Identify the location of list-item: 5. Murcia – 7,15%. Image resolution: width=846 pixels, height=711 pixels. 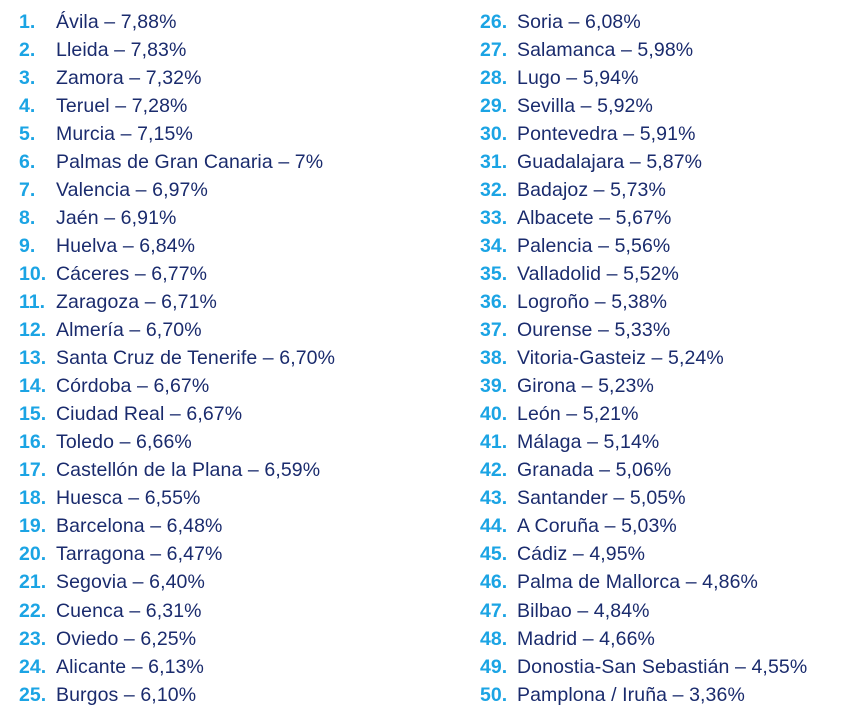
(177, 134).